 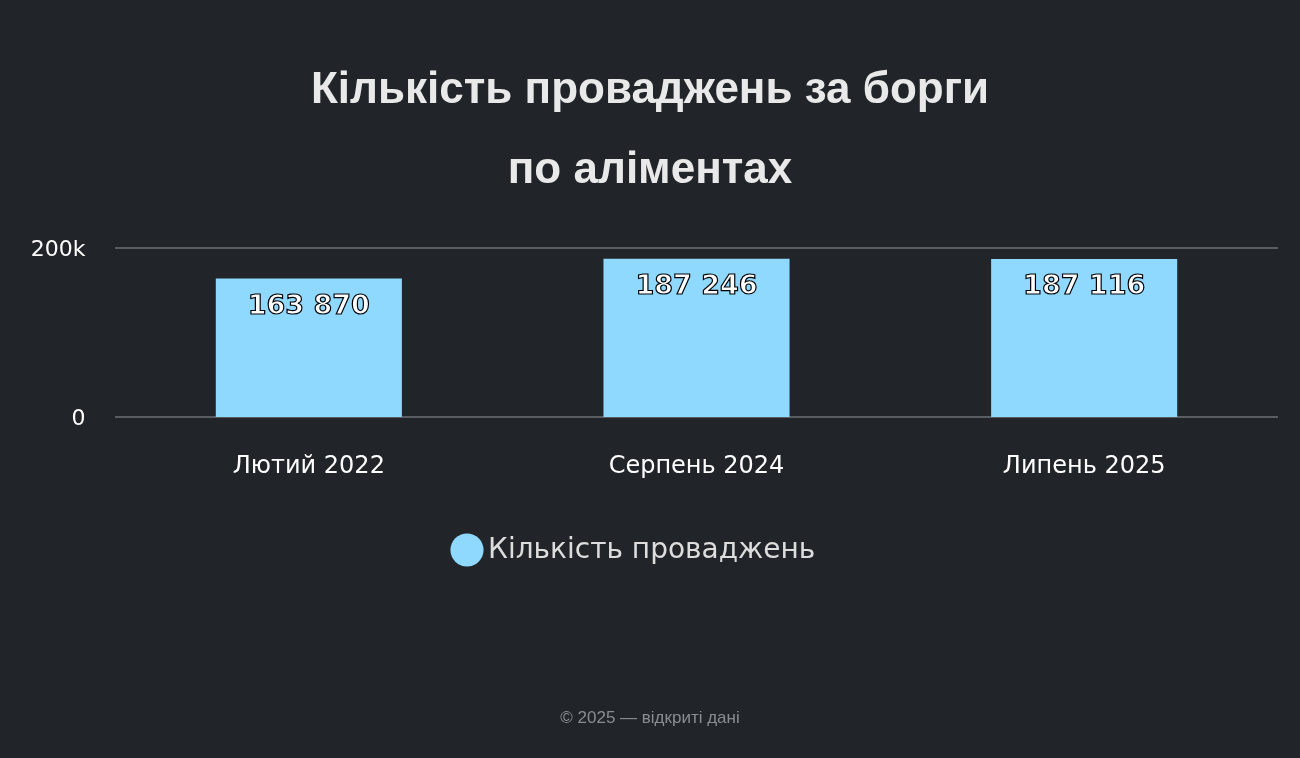 What do you see at coordinates (696, 284) in the screenshot?
I see `data-label: 187 246` at bounding box center [696, 284].